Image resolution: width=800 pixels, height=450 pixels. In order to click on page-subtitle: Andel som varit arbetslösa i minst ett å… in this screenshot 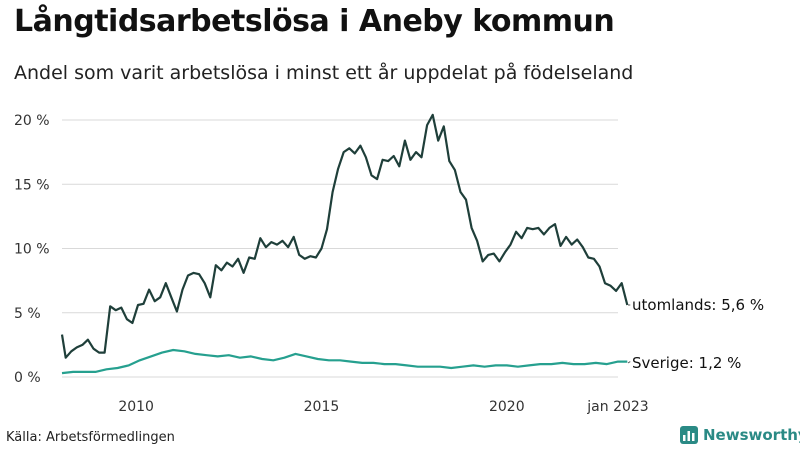, I will do `click(324, 73)`.